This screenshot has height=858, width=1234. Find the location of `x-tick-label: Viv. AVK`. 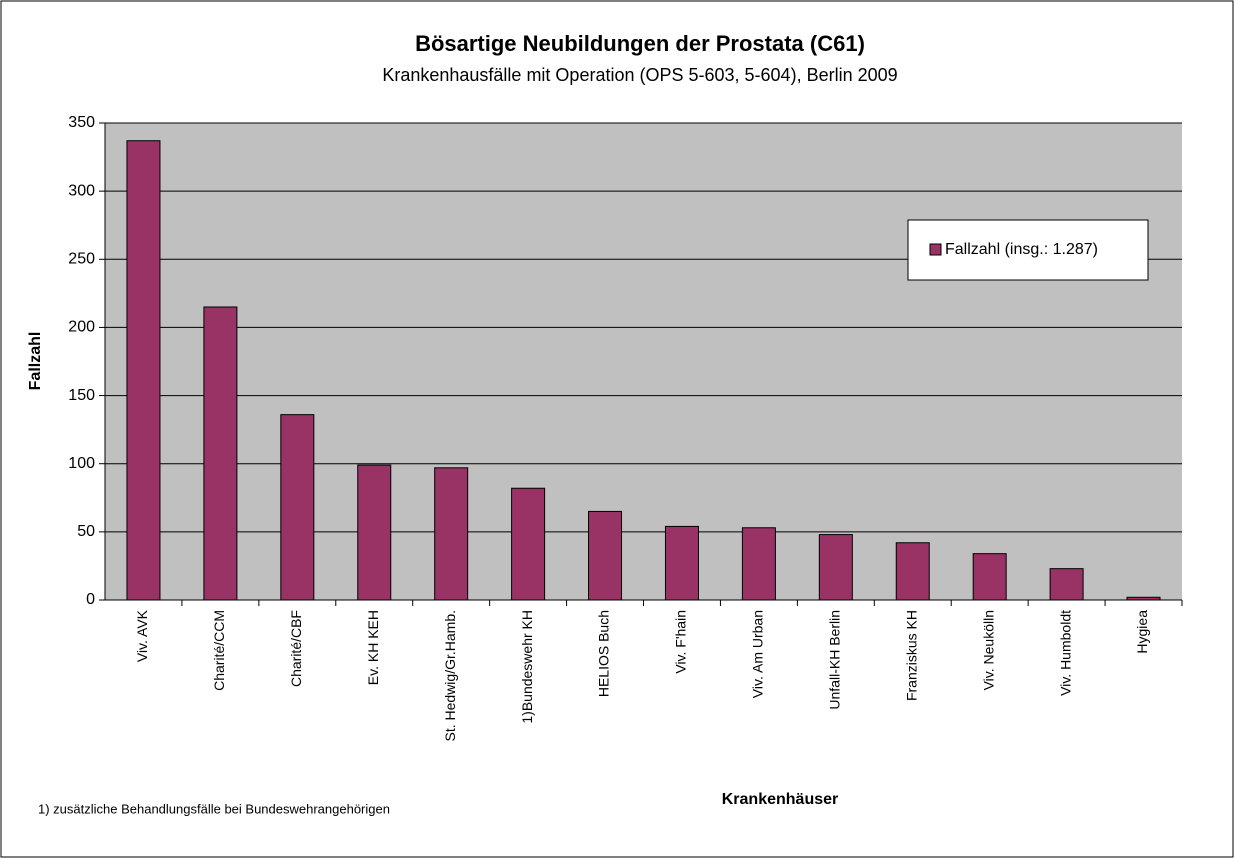

x-tick-label: Viv. AVK is located at coordinates (142, 635).